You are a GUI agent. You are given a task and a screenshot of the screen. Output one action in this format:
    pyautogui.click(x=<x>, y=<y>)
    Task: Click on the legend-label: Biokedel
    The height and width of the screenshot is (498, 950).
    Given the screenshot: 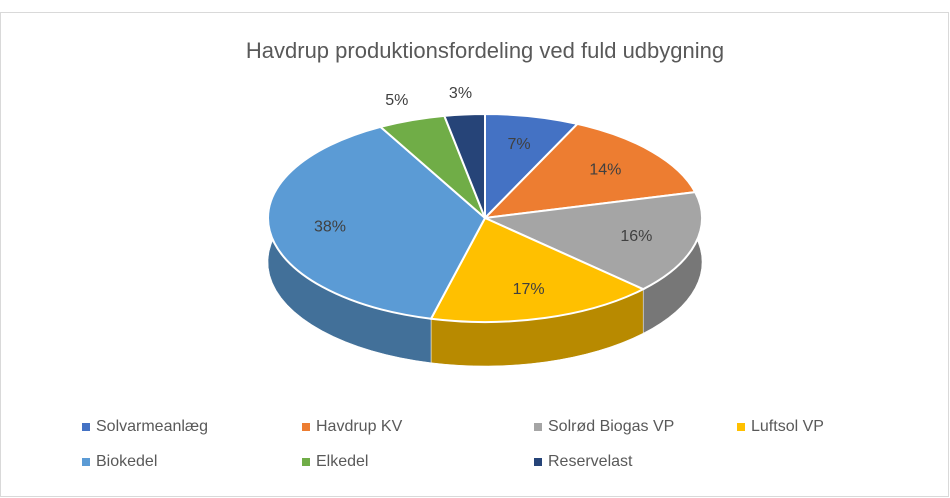 What is the action you would take?
    pyautogui.click(x=126, y=461)
    